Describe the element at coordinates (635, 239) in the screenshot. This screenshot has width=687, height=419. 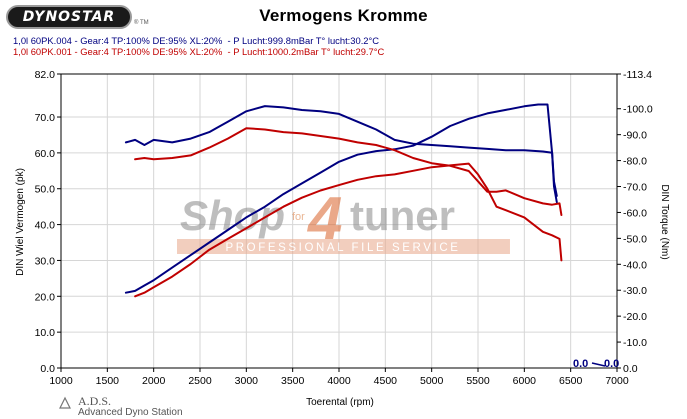
I see `y-right-tick-label: -50.0` at that location.